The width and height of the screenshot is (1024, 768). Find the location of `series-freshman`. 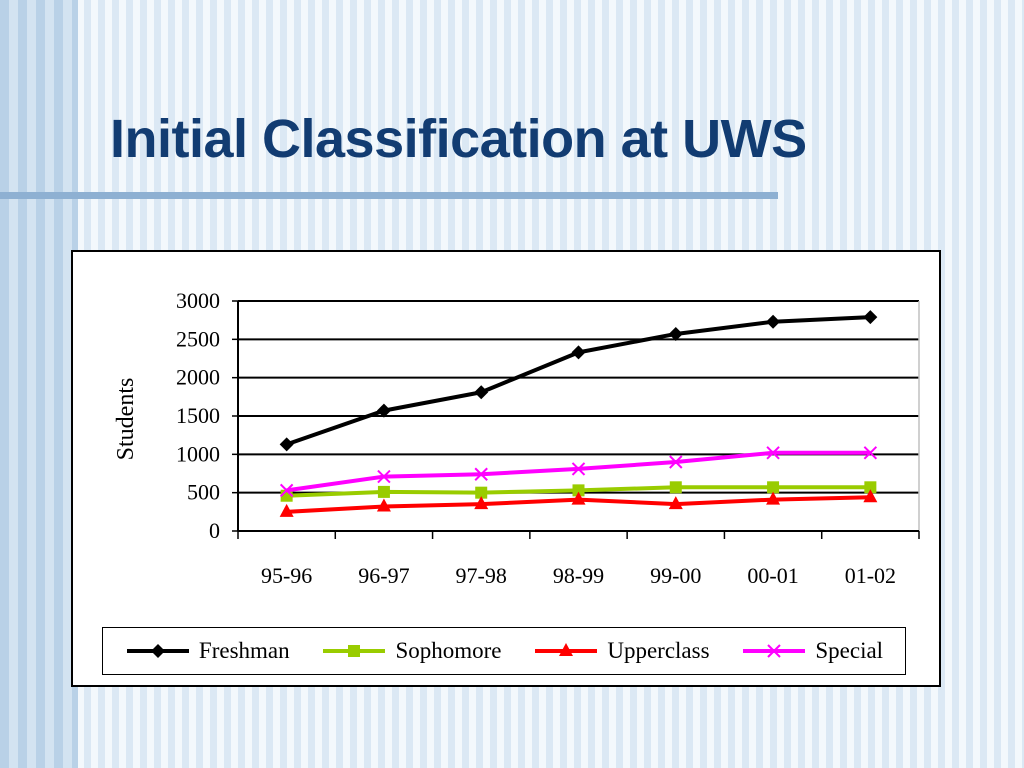

series-freshman is located at coordinates (578, 381).